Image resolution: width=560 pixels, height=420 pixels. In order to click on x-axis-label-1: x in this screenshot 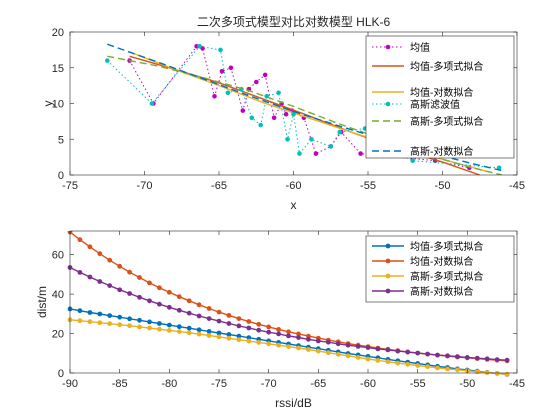, I will do `click(294, 205)`.